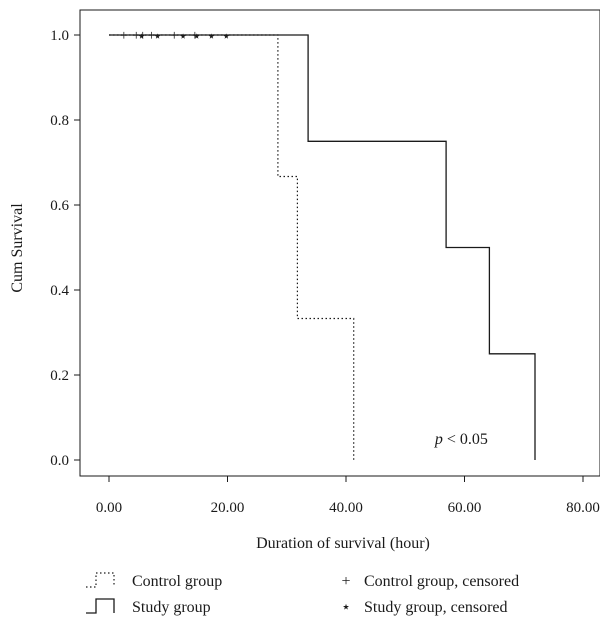 This screenshot has width=600, height=618. Describe the element at coordinates (441, 581) in the screenshot. I see `legend-label: Control group, censored` at that location.